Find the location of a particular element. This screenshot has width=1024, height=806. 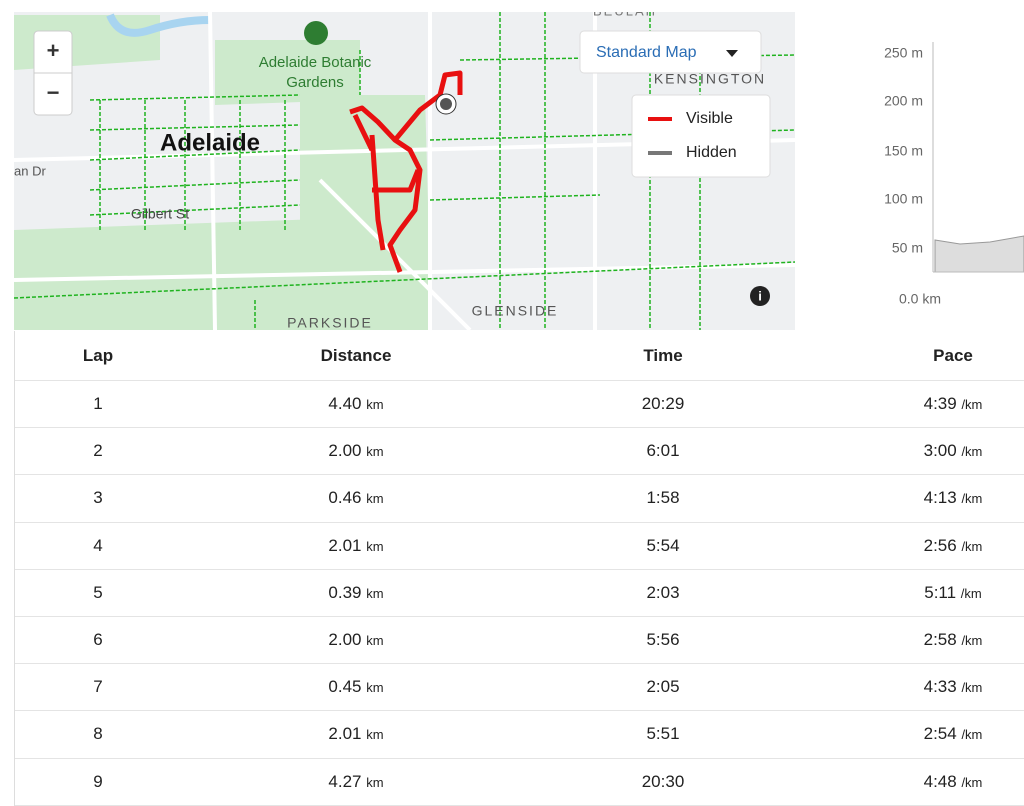

value: 2:54 is located at coordinates (940, 734).